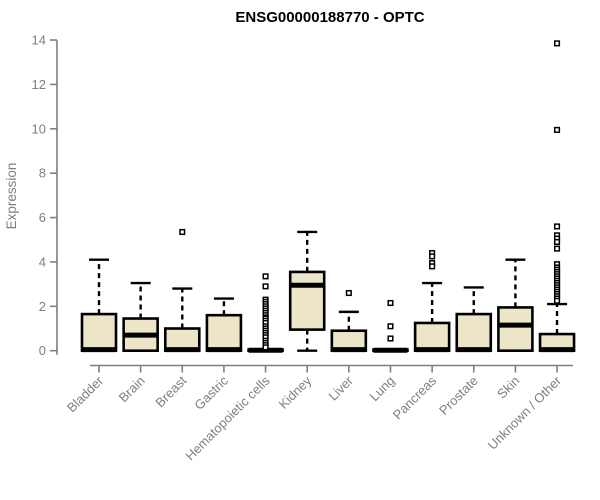 This screenshot has width=600, height=500. What do you see at coordinates (349, 321) in the screenshot?
I see `box-group-liver` at bounding box center [349, 321].